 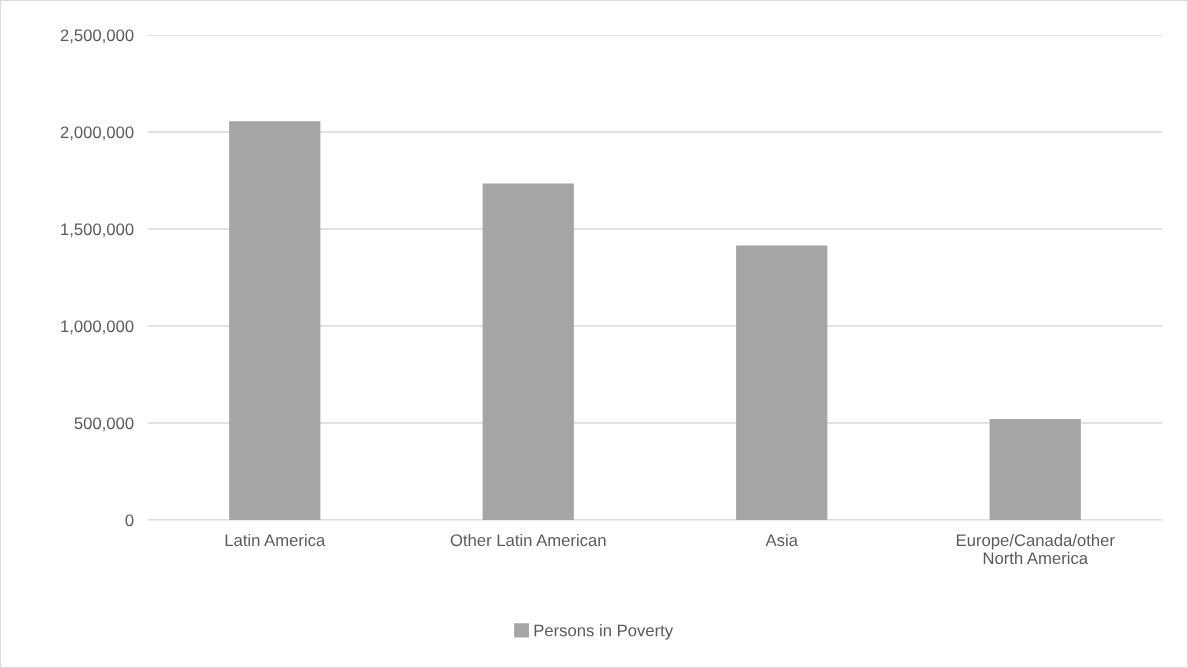 What do you see at coordinates (104, 424) in the screenshot?
I see `y-tick-label: 500,000` at bounding box center [104, 424].